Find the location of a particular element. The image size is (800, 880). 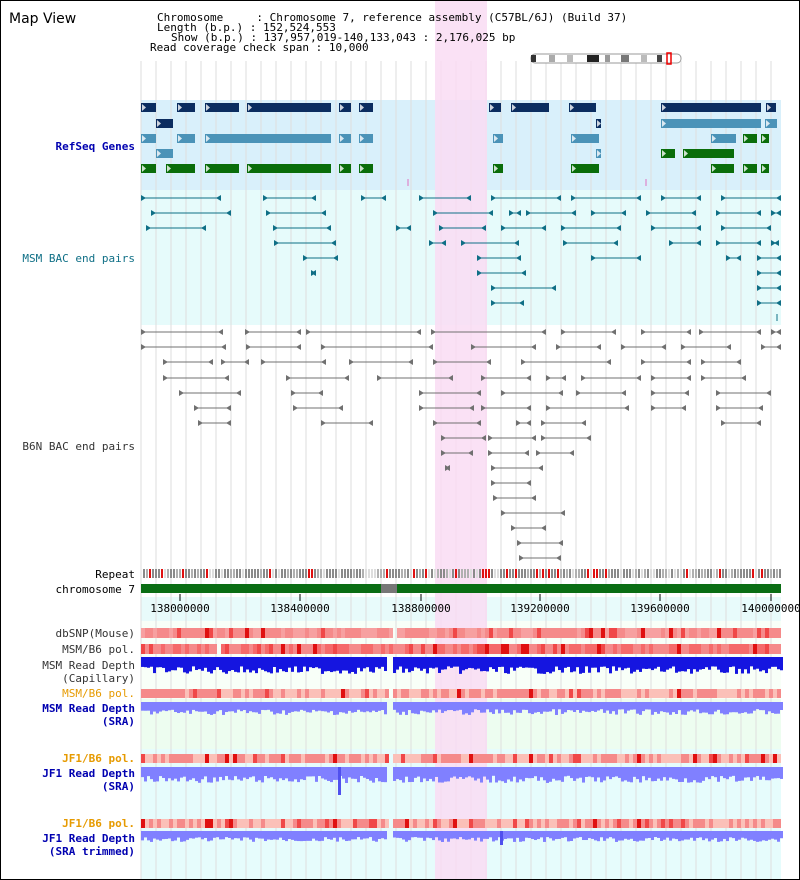

track-label-jf1-depth-trimmed: JF1 Read Depth (SRA trimmed) is located at coordinates (88, 845).